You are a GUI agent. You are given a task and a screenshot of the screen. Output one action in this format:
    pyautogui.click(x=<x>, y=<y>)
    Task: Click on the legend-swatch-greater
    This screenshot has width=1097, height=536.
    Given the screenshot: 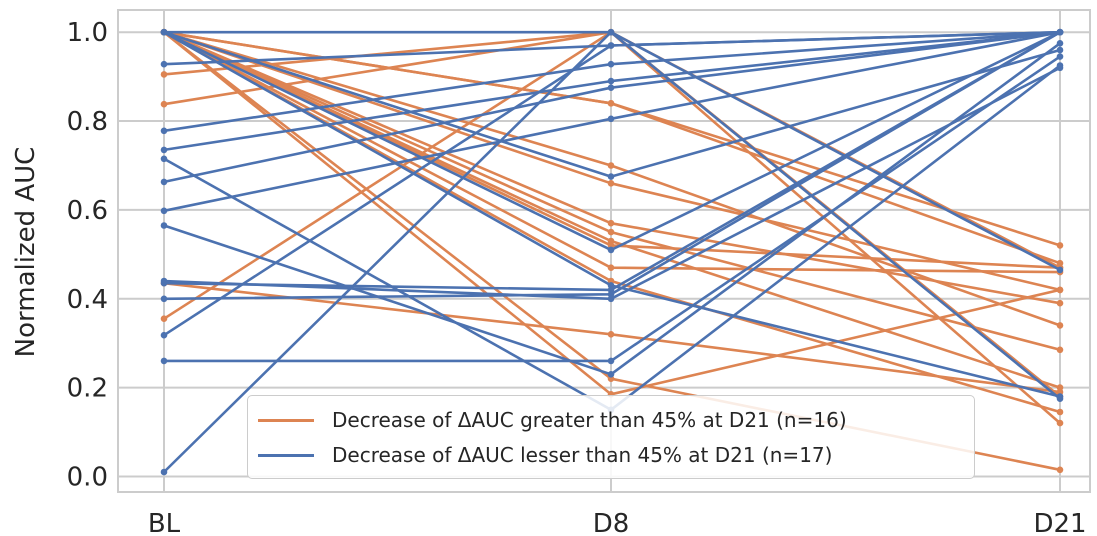 What is the action you would take?
    pyautogui.click(x=286, y=420)
    